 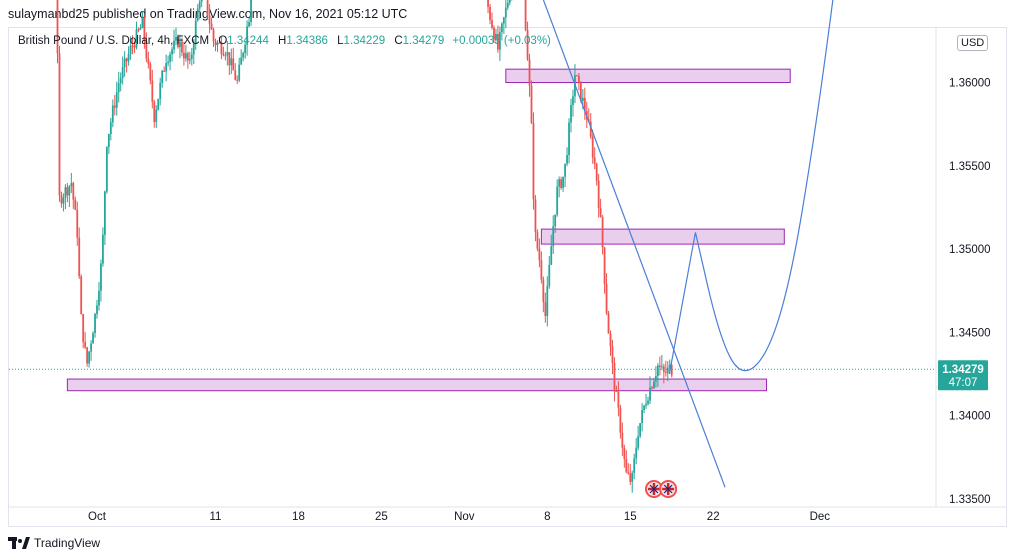 What do you see at coordinates (97, 517) in the screenshot?
I see `time-tick-label: Oct` at bounding box center [97, 517].